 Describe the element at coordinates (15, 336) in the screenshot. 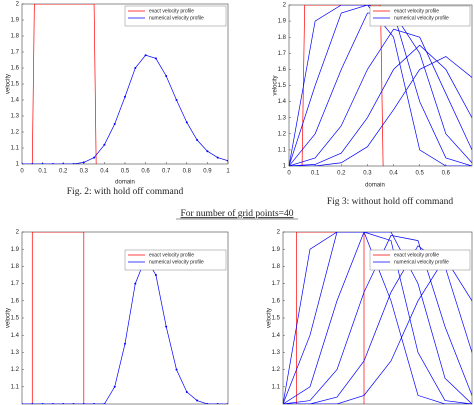

I see `y-tick-label: 1.4` at that location.